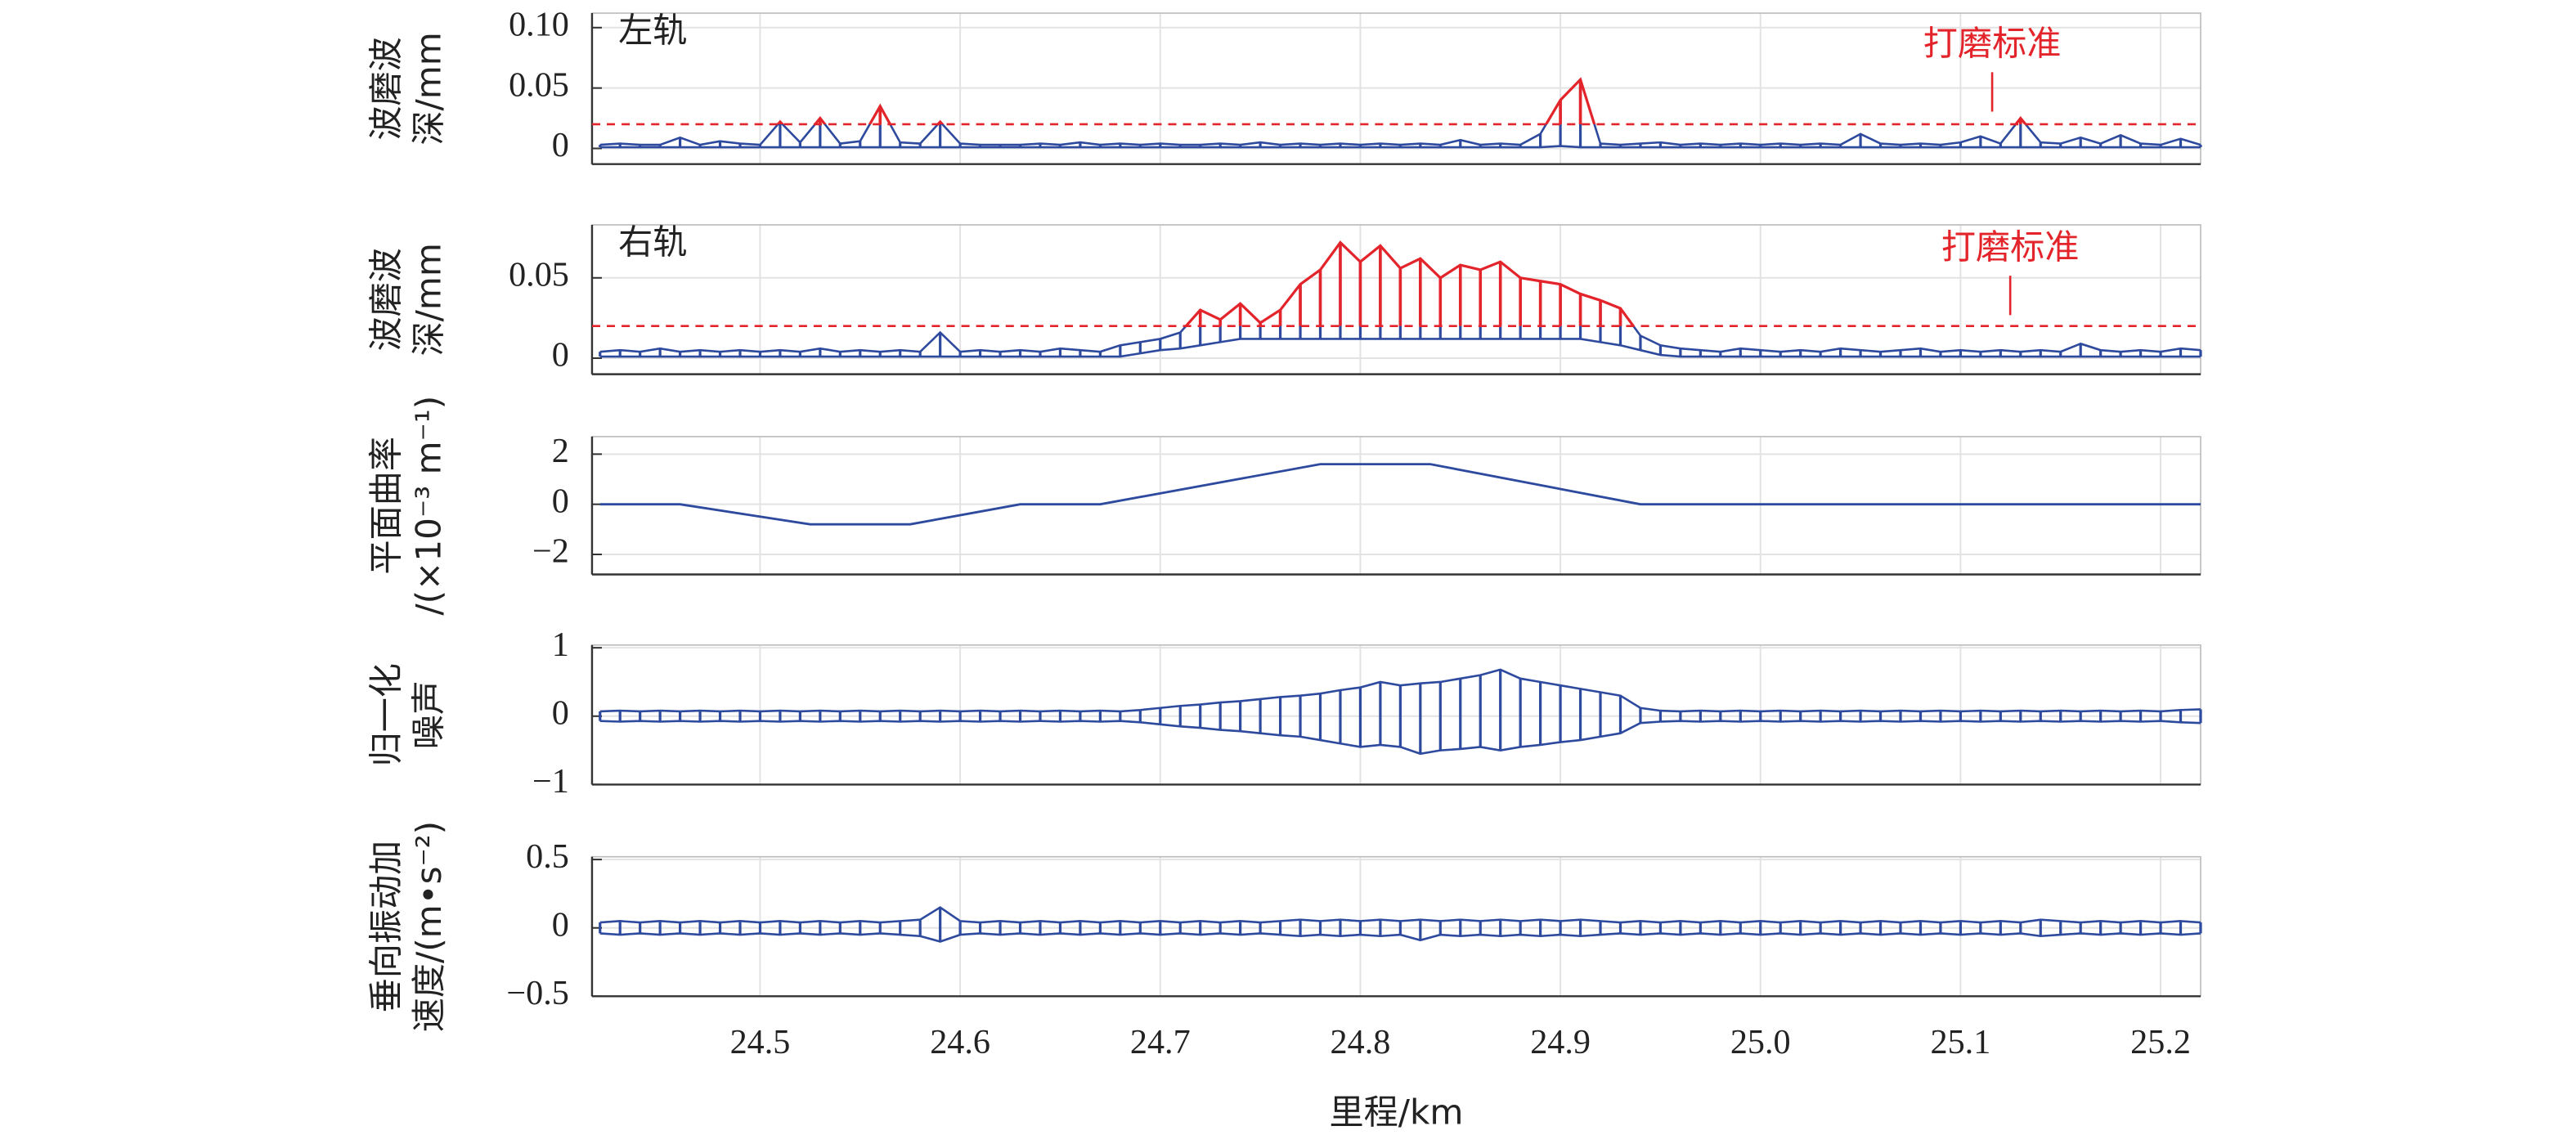 This screenshot has height=1144, width=2576. I want to click on y-tick-label: −1, so click(550, 781).